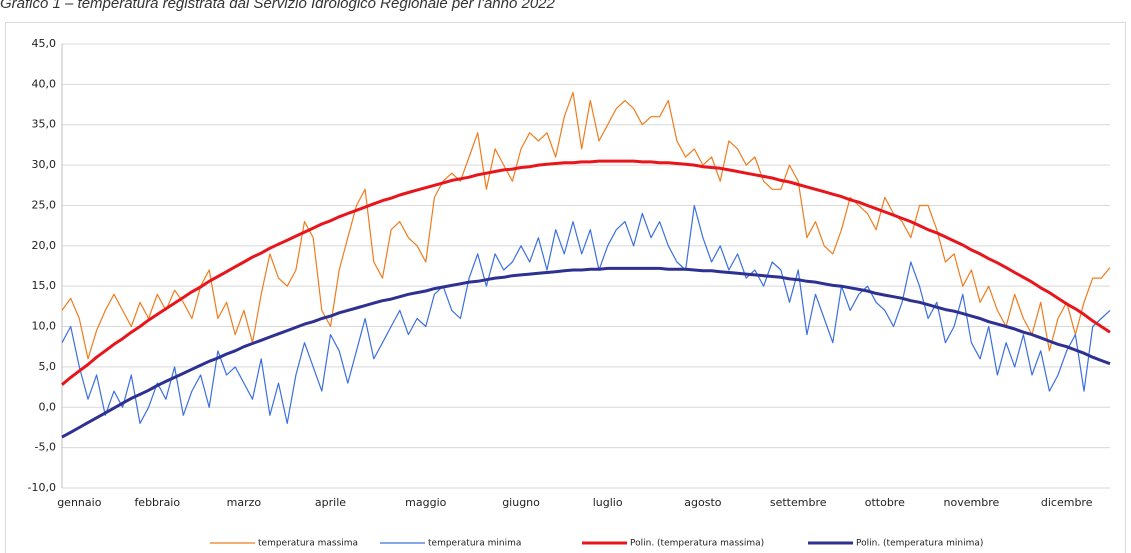 This screenshot has width=1131, height=553. What do you see at coordinates (608, 502) in the screenshot?
I see `x-tick-label: luglio` at bounding box center [608, 502].